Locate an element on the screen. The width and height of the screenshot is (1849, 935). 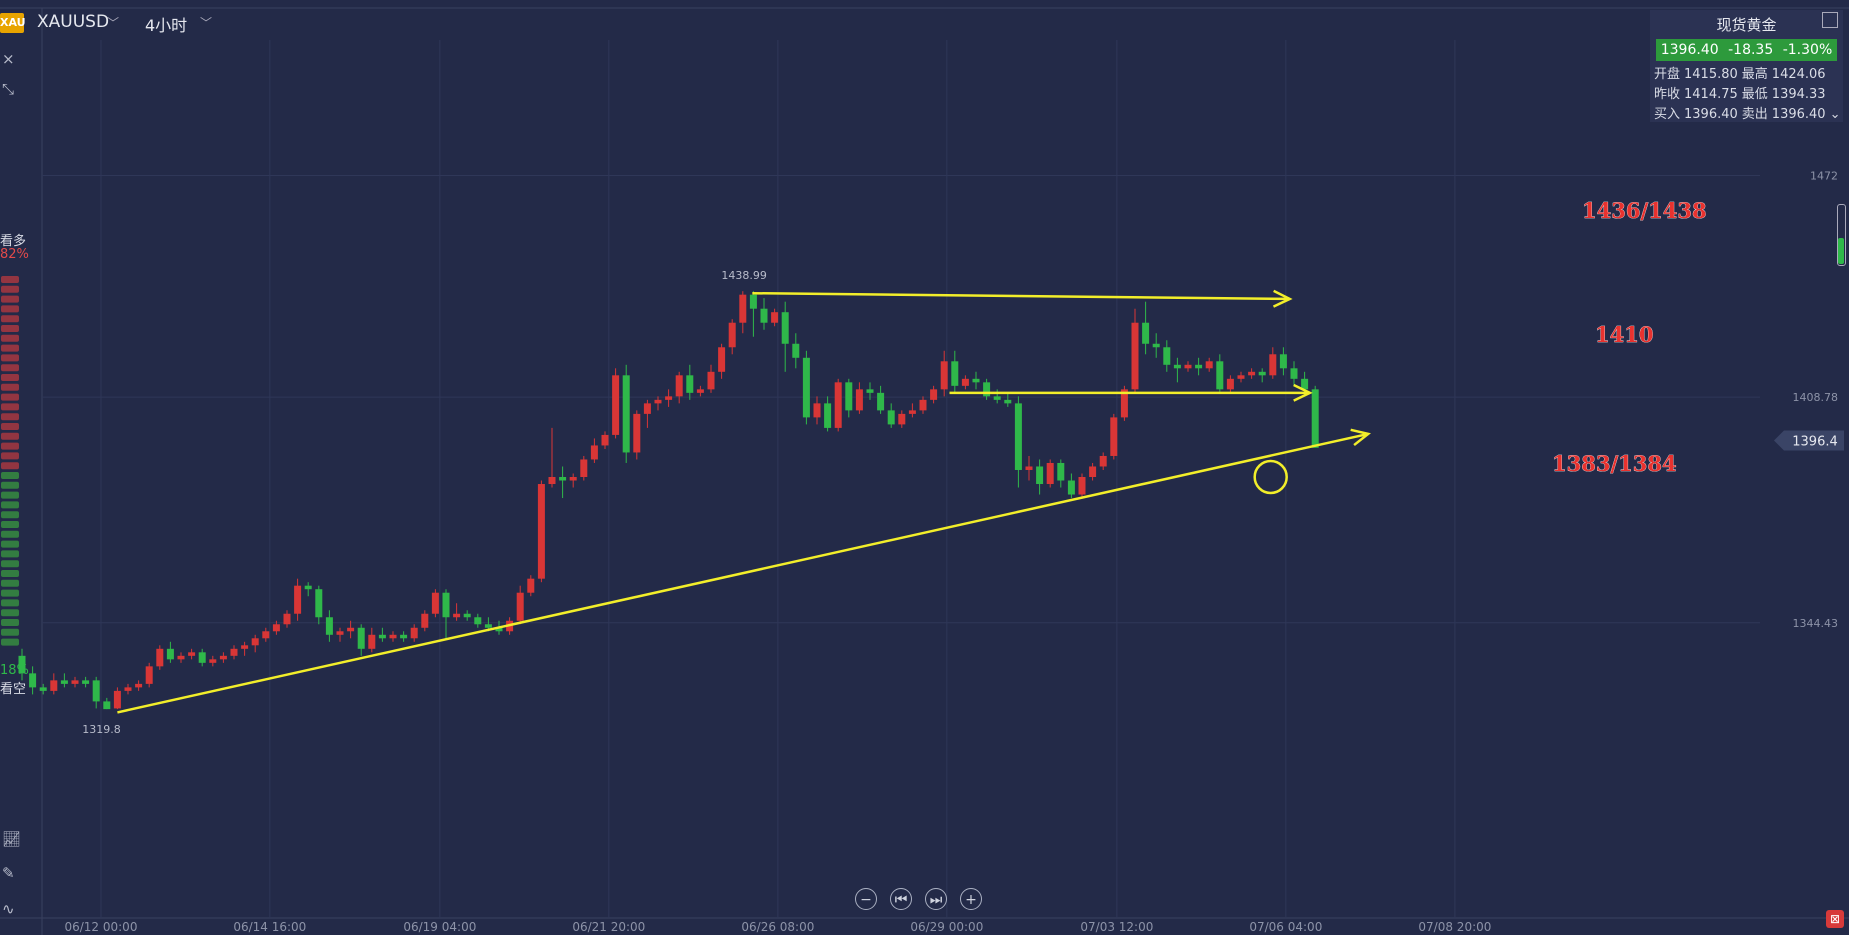
low-price-label: 1319.8 is located at coordinates (101, 729).